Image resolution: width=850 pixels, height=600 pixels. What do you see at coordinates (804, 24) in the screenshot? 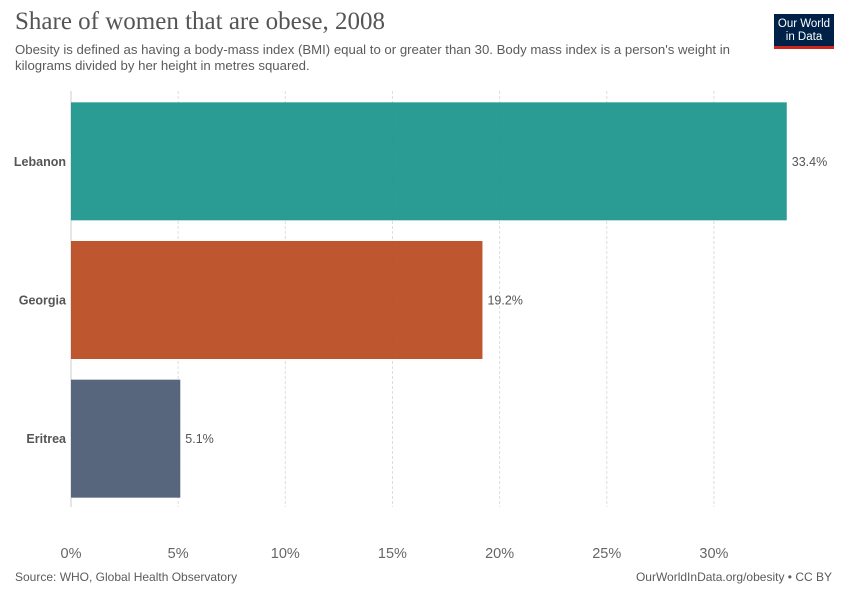
I see `logo-line-1: Our World` at bounding box center [804, 24].